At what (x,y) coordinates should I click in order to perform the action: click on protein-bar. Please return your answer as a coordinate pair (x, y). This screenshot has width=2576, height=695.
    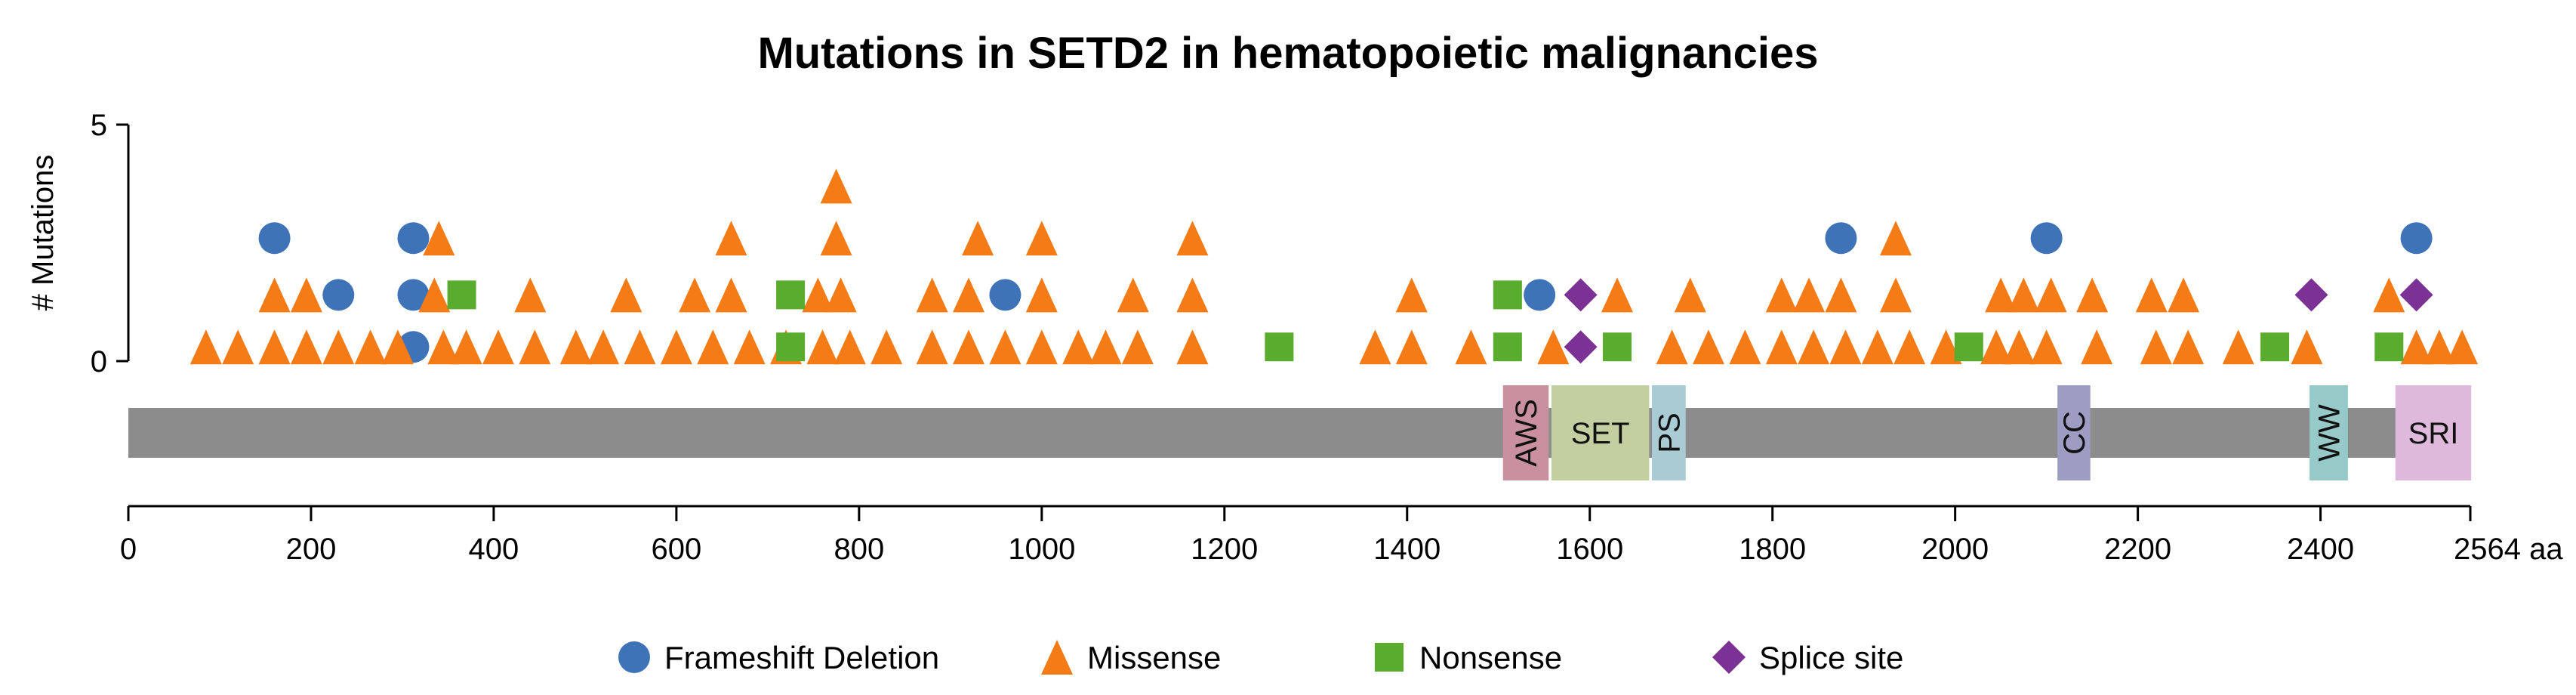
    Looking at the image, I should click on (1299, 433).